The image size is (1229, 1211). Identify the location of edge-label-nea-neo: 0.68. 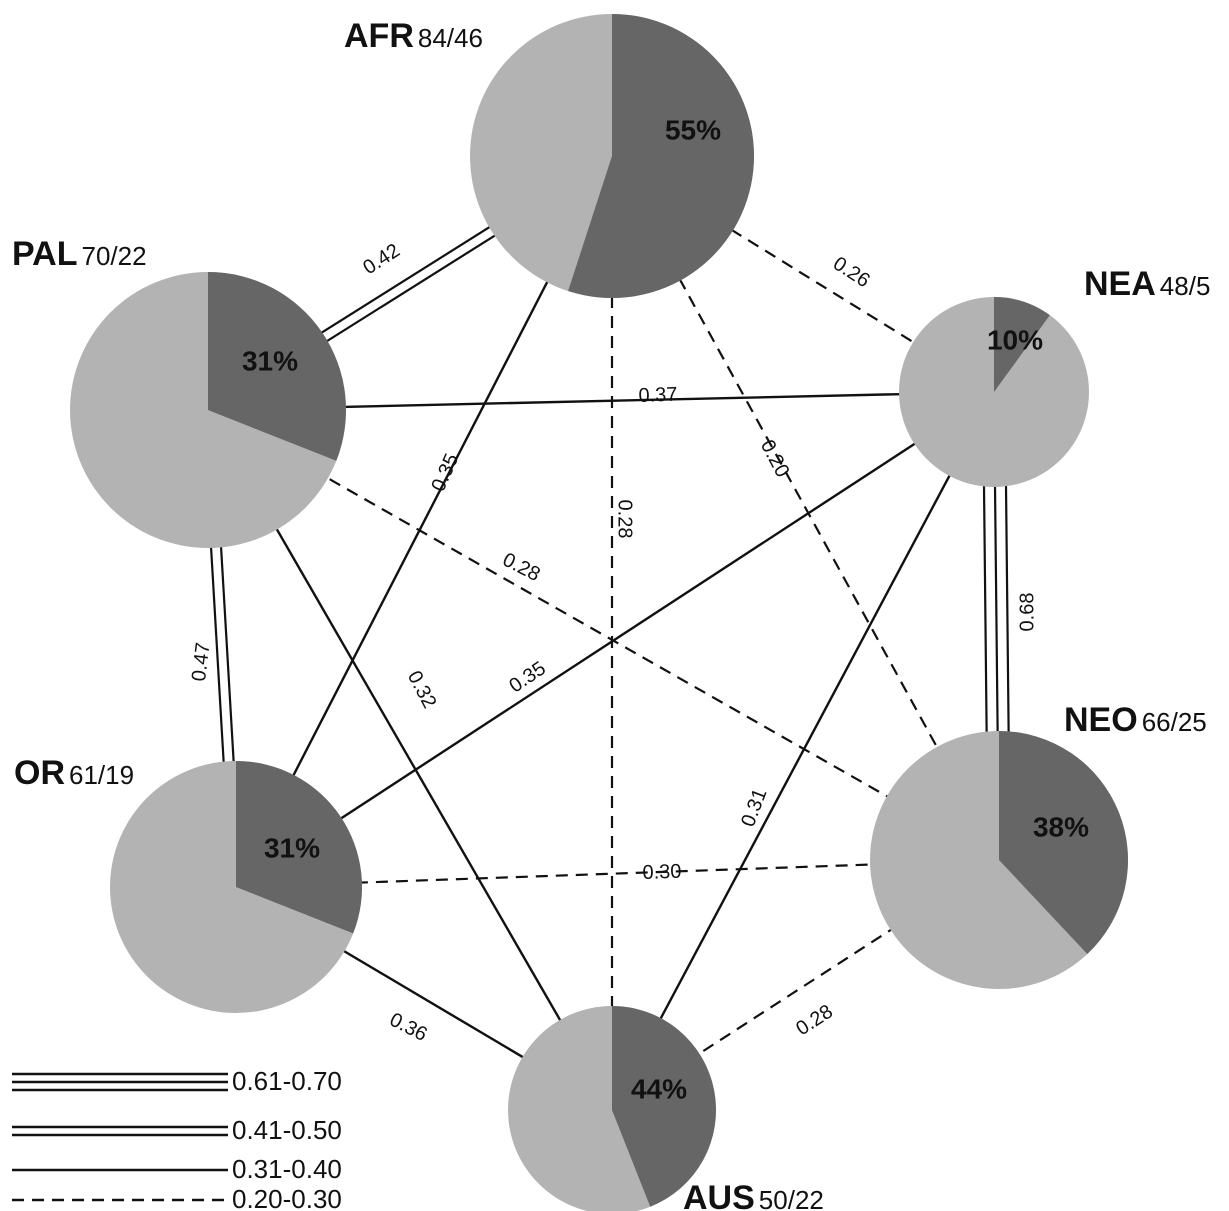
(1027, 612).